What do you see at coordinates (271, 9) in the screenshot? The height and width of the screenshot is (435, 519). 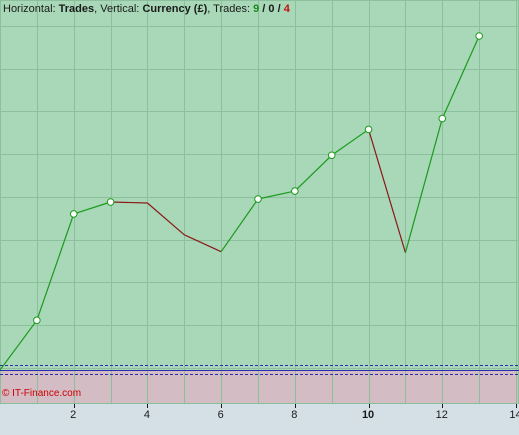 I see `even-count: 0` at bounding box center [271, 9].